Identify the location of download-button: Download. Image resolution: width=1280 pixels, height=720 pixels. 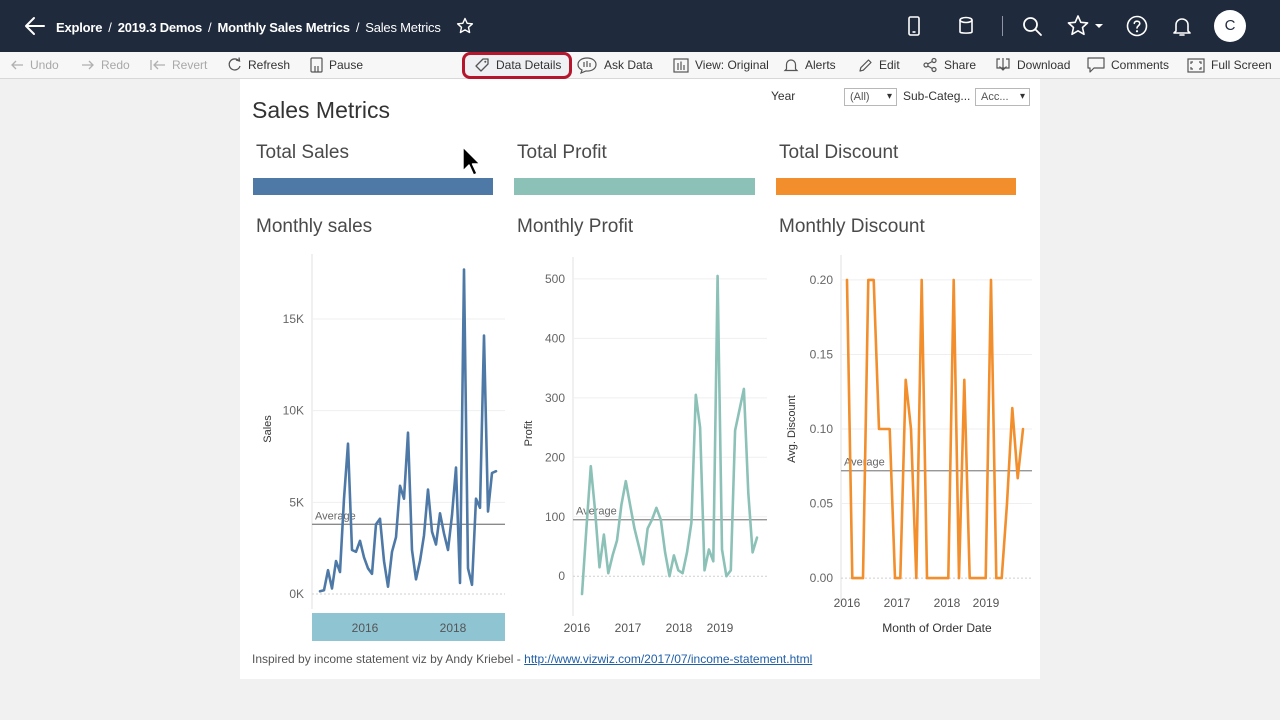
(1032, 65).